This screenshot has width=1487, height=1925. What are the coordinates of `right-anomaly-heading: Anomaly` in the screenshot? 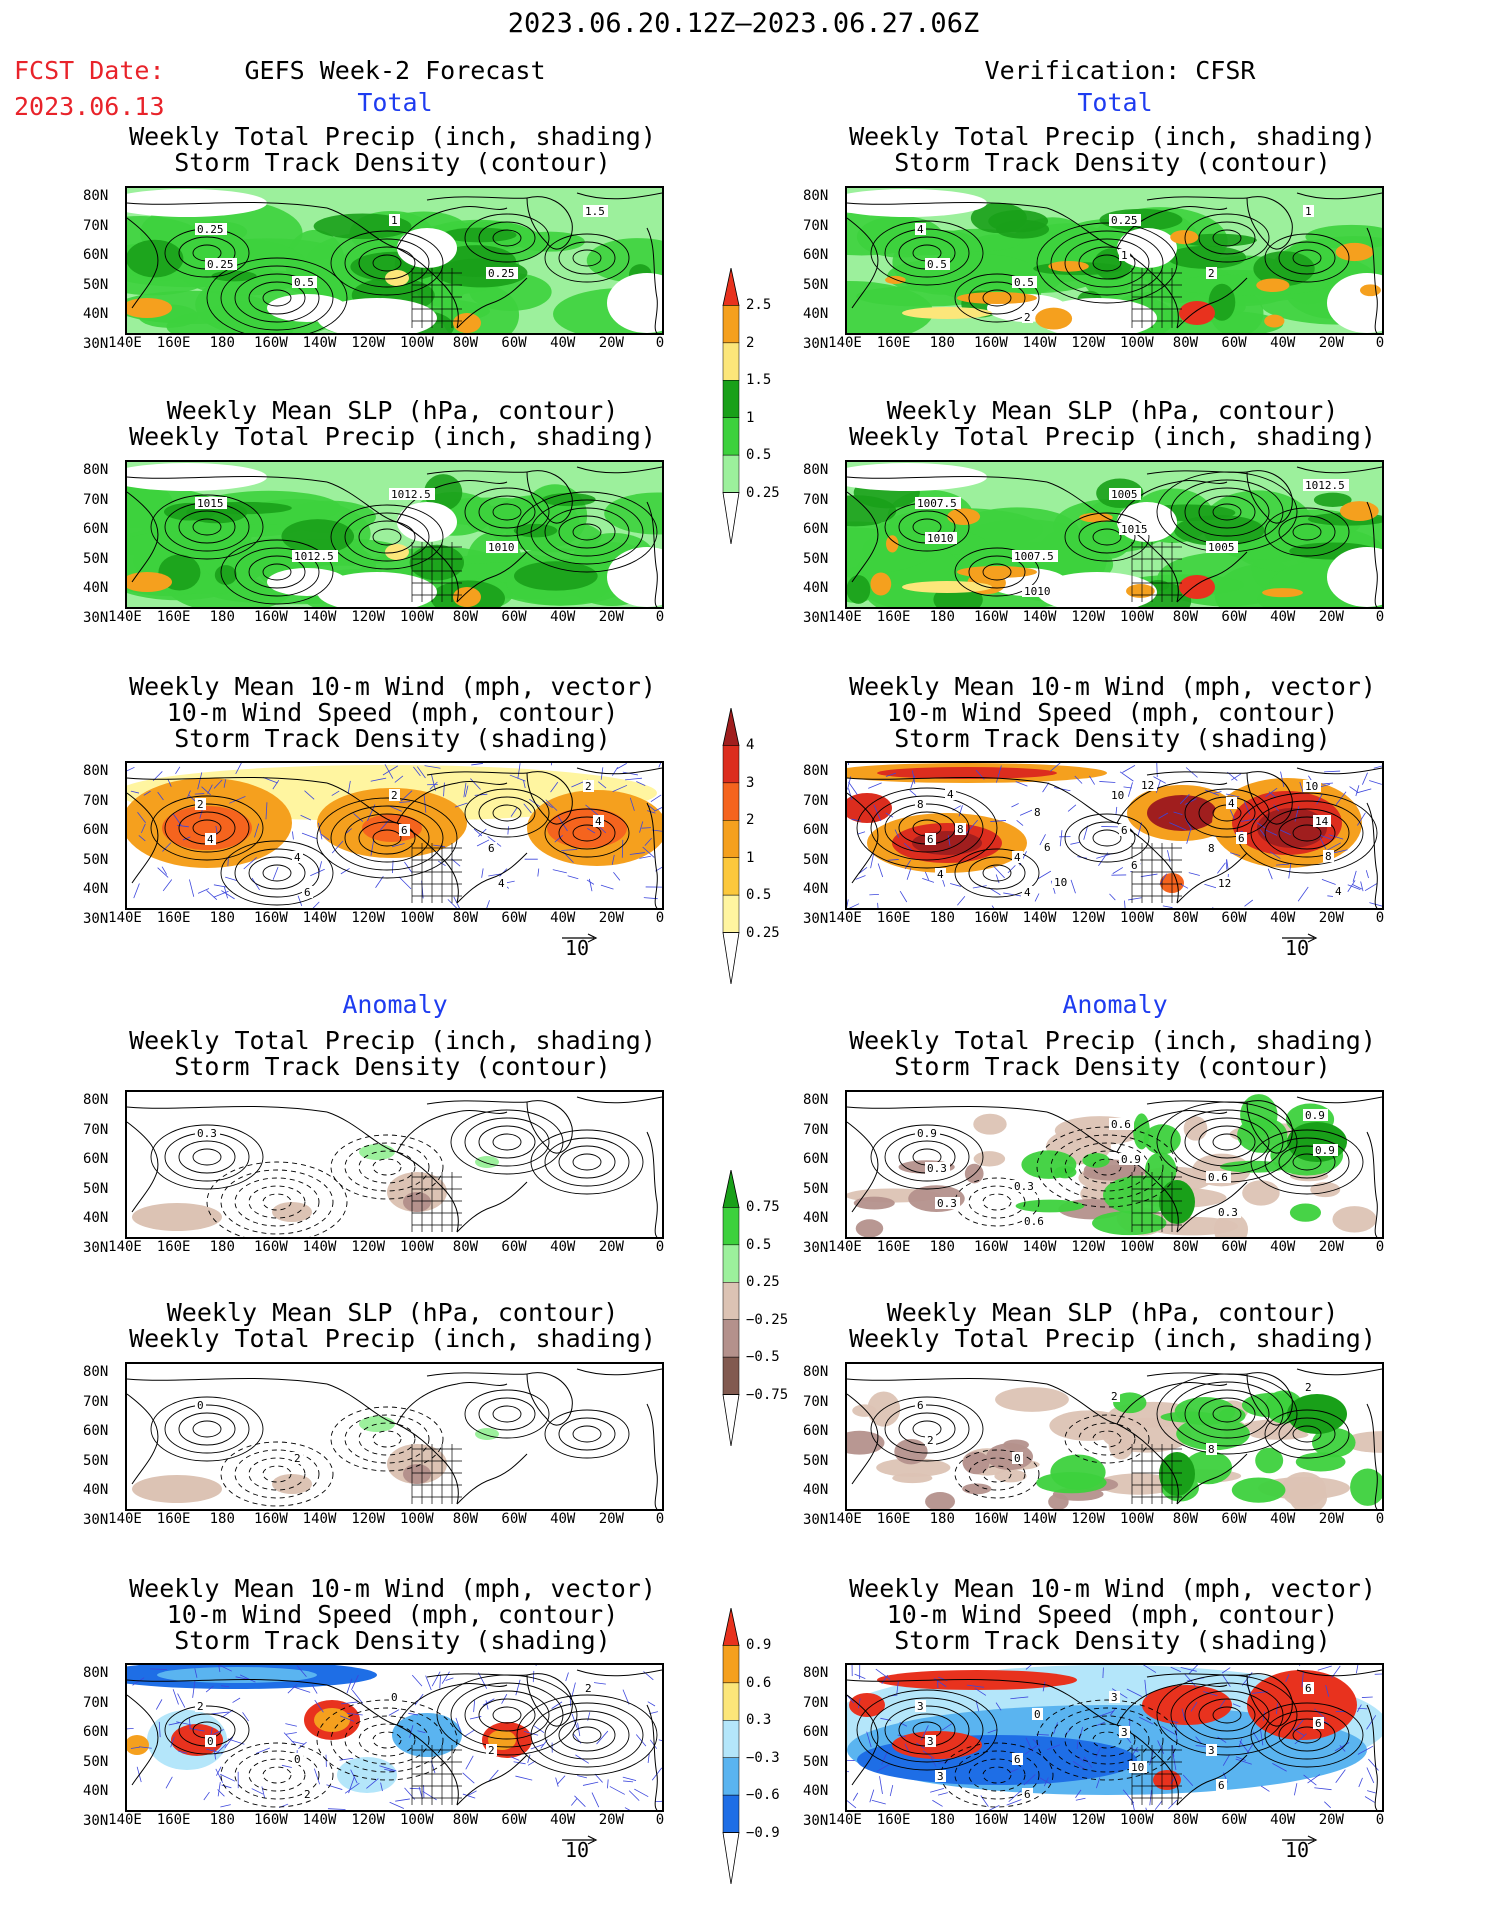 It's located at (1115, 1004).